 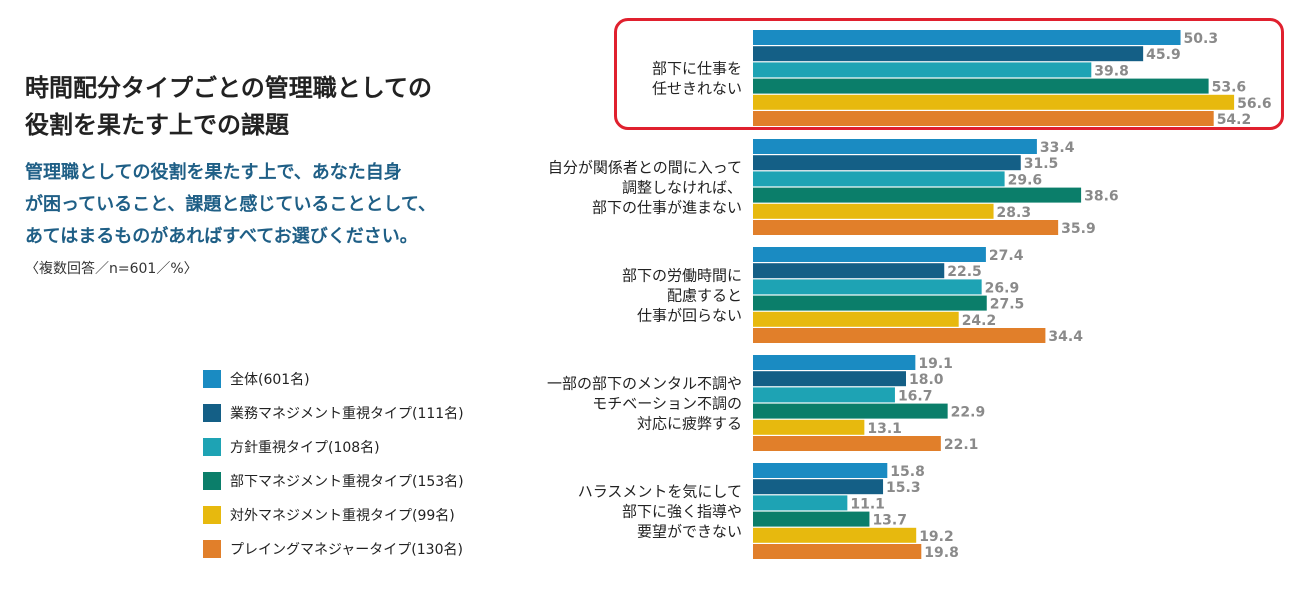 I want to click on bar-value-label: 31.5, so click(x=1041, y=164).